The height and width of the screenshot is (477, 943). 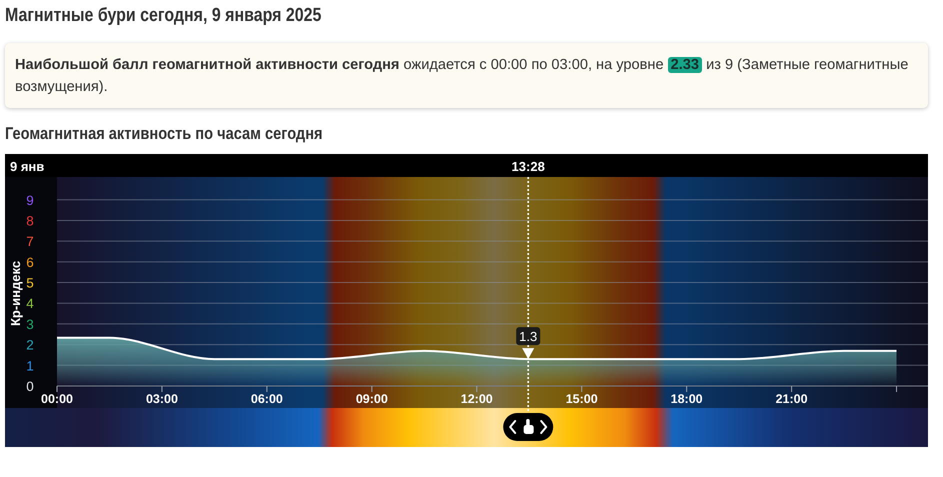 What do you see at coordinates (30, 345) in the screenshot?
I see `y-tick-label: 2` at bounding box center [30, 345].